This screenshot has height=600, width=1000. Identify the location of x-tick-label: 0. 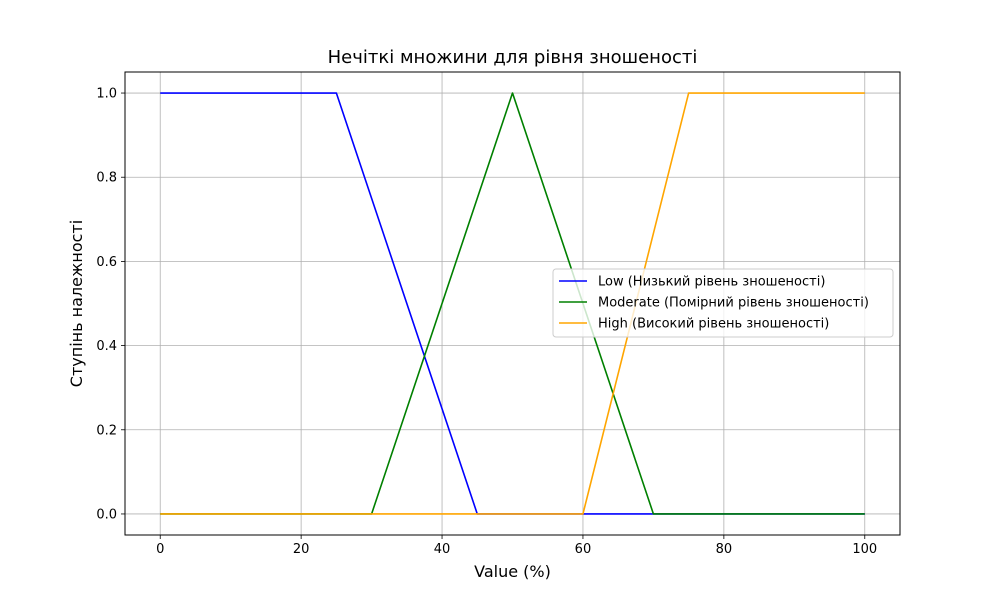
(160, 549).